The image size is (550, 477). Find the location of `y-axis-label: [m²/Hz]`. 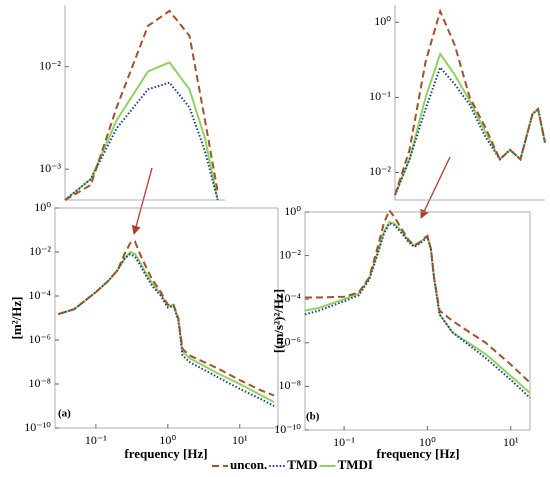

y-axis-label: [m²/Hz] is located at coordinates (16, 318).